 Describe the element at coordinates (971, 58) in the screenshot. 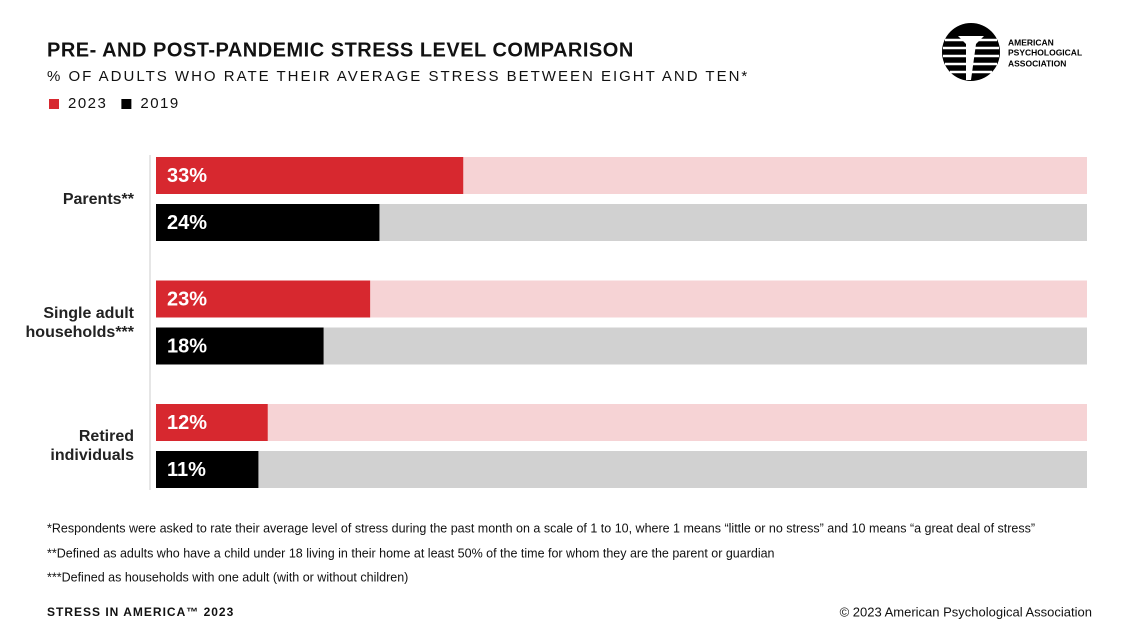

I see `logo-figure` at that location.